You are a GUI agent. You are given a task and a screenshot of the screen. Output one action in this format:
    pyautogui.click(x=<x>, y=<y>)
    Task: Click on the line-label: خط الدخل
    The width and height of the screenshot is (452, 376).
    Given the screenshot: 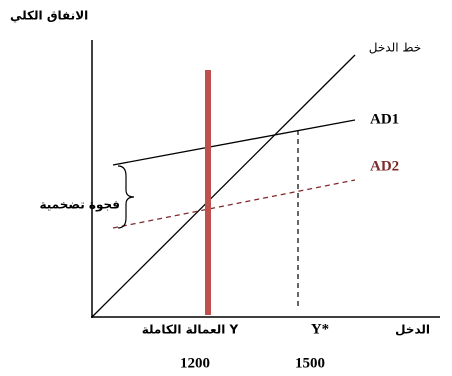 What is the action you would take?
    pyautogui.click(x=395, y=48)
    